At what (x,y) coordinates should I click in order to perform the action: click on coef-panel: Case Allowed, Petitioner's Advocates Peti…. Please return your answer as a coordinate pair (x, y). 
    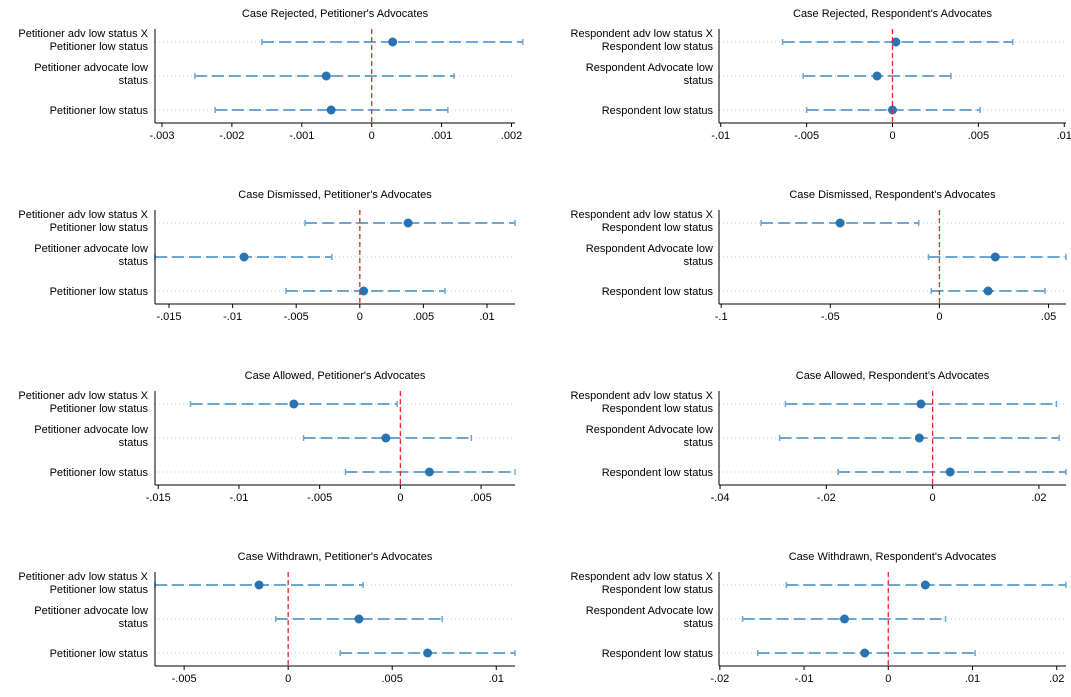
    Looking at the image, I should click on (267, 437).